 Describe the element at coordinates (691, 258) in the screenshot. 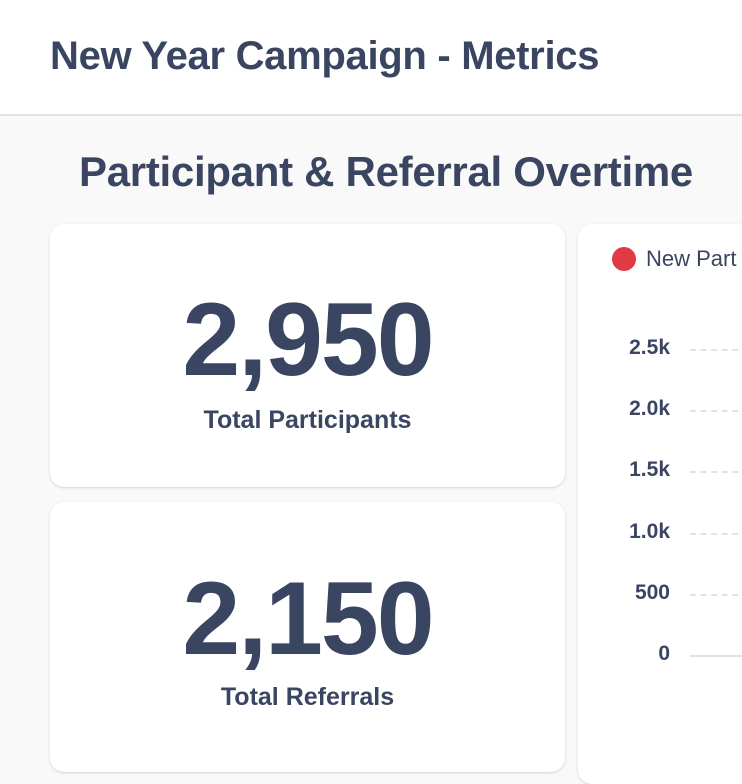

I see `legend-item-label: New Part` at that location.